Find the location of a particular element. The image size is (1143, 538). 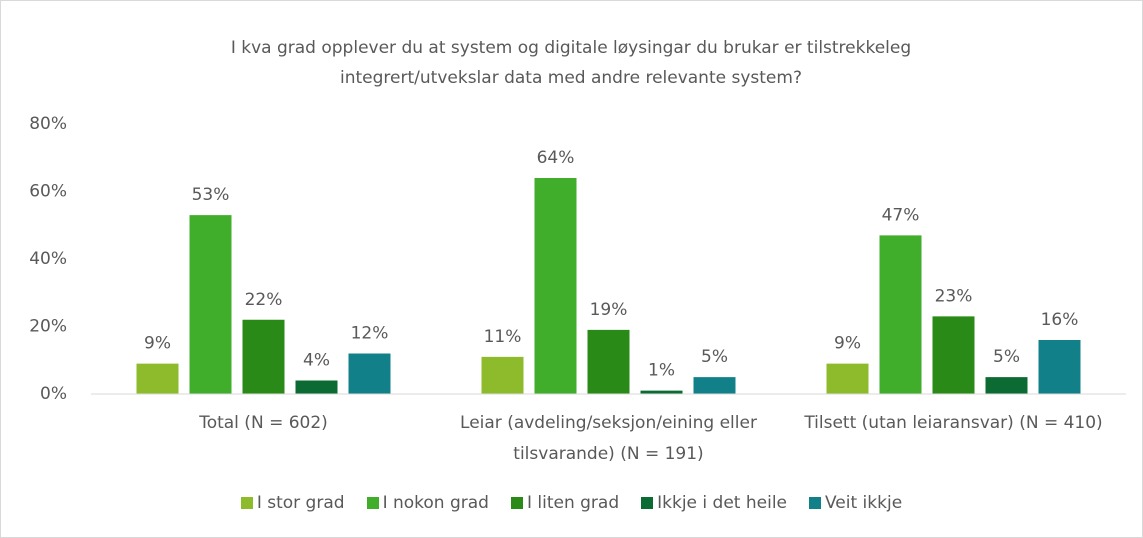

y-tick-label: 40% is located at coordinates (48, 259).